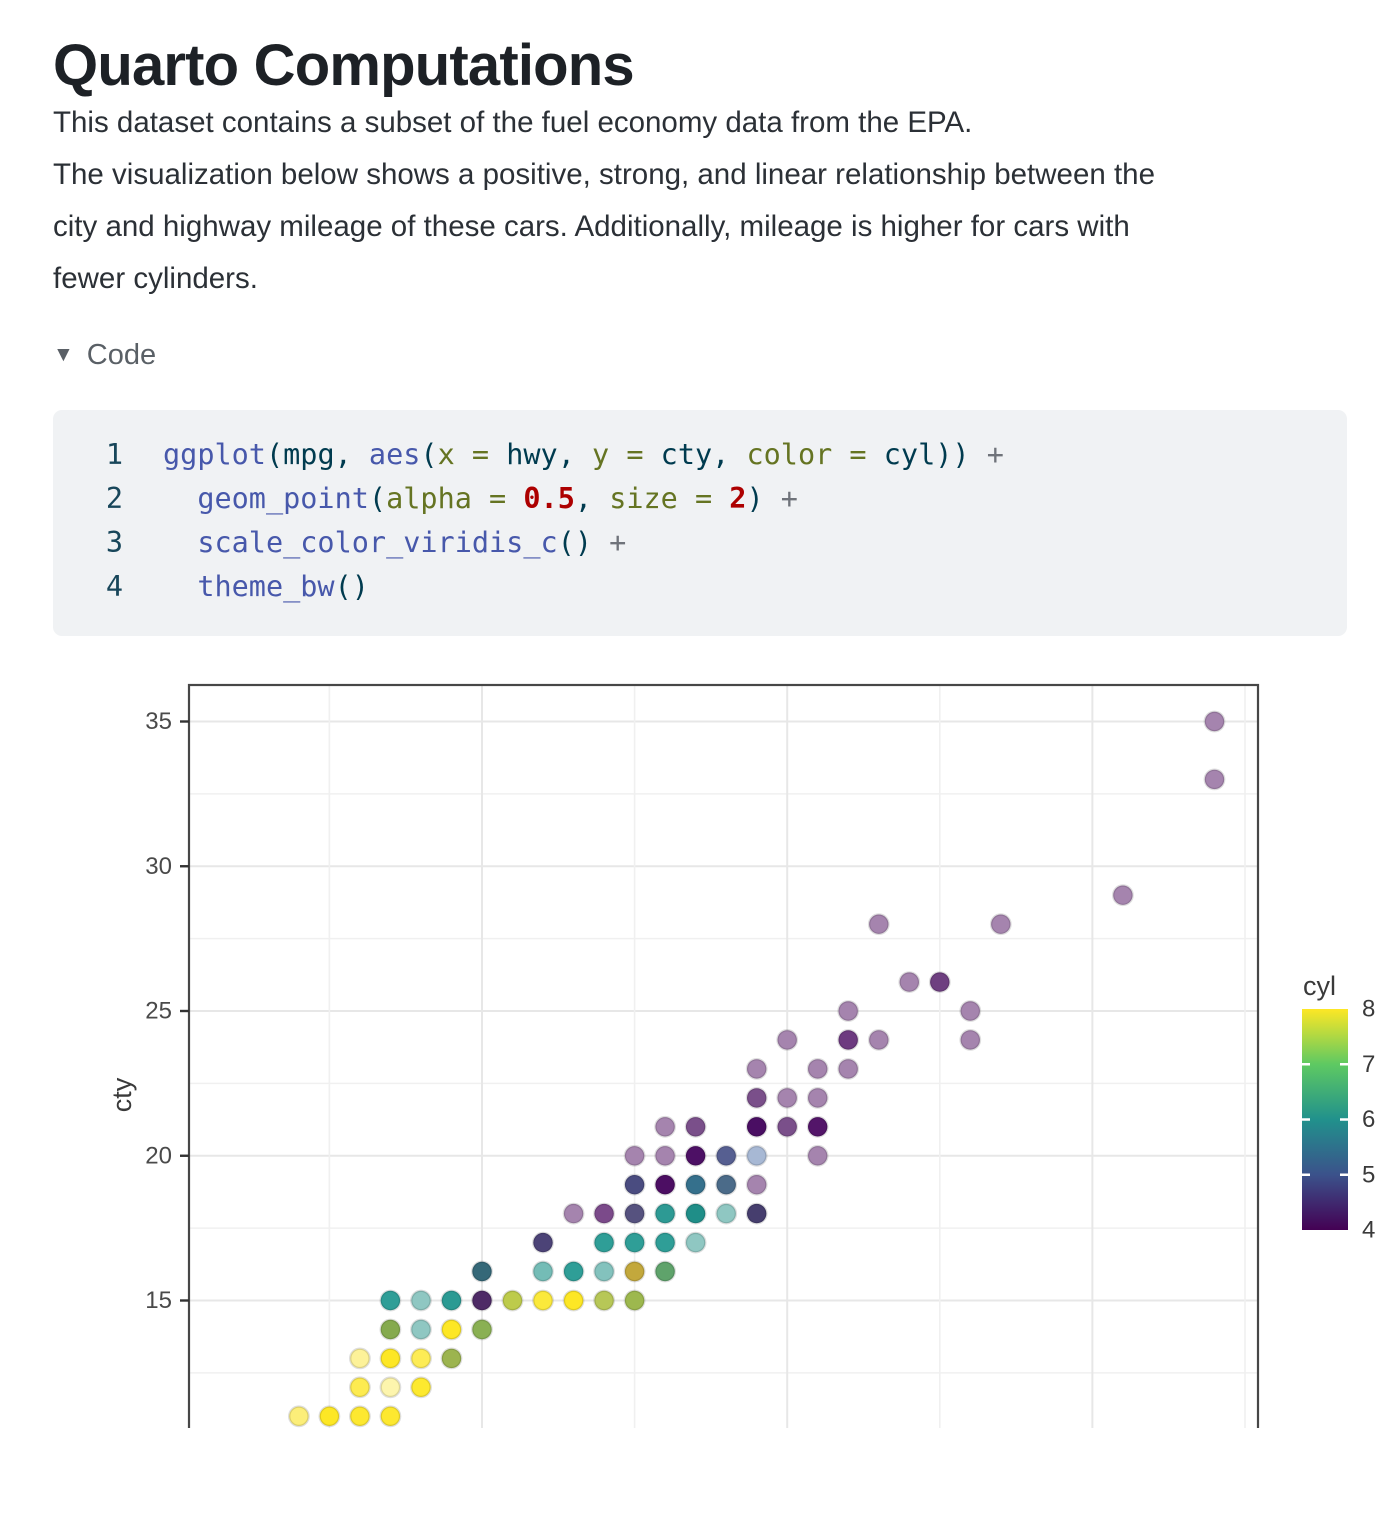  Describe the element at coordinates (122, 1094) in the screenshot. I see `y-axis-title: cty` at that location.